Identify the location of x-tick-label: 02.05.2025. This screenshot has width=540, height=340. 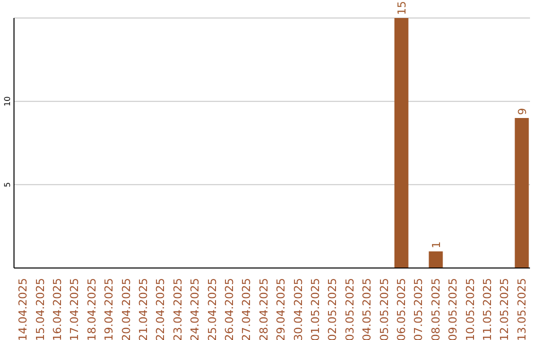
(333, 309).